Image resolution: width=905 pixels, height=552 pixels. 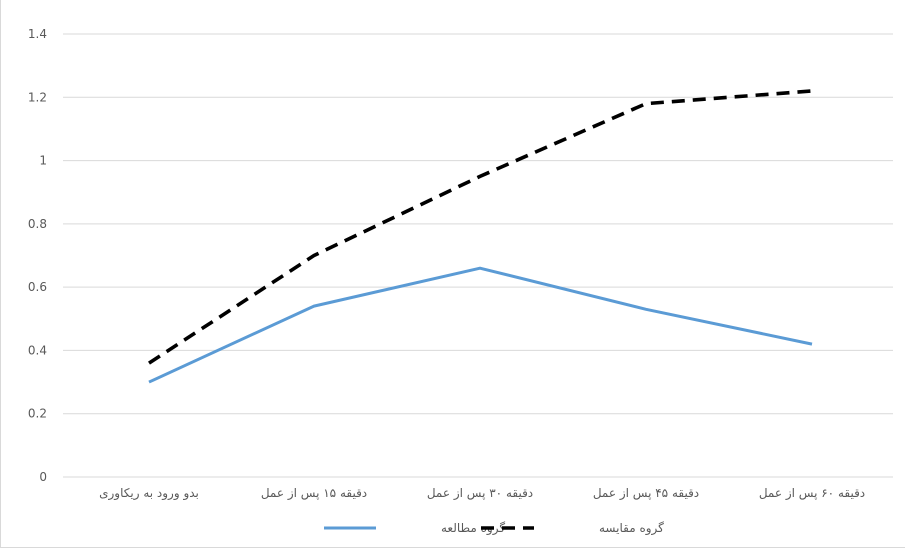 I want to click on x-tick-label: دقیقه ۱۵ پس از عمل, so click(x=314, y=493).